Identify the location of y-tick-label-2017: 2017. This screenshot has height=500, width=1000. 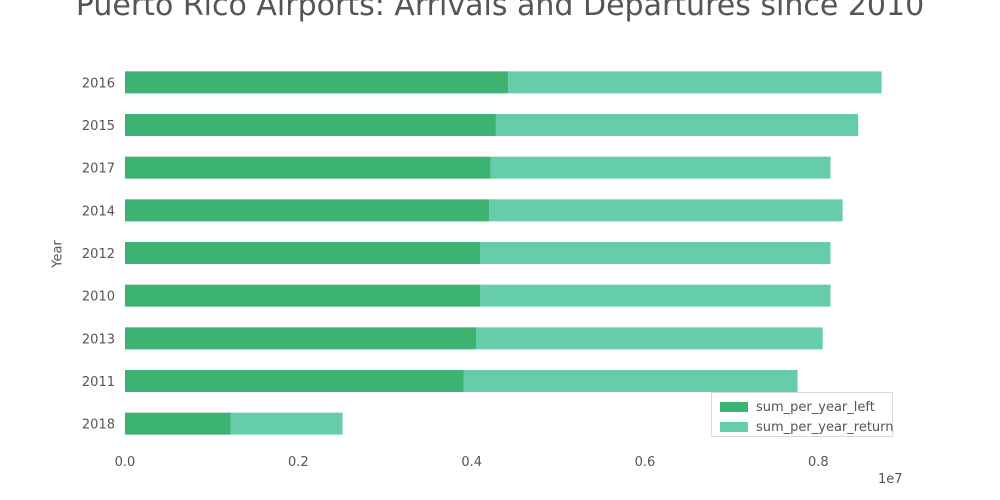
(98, 169).